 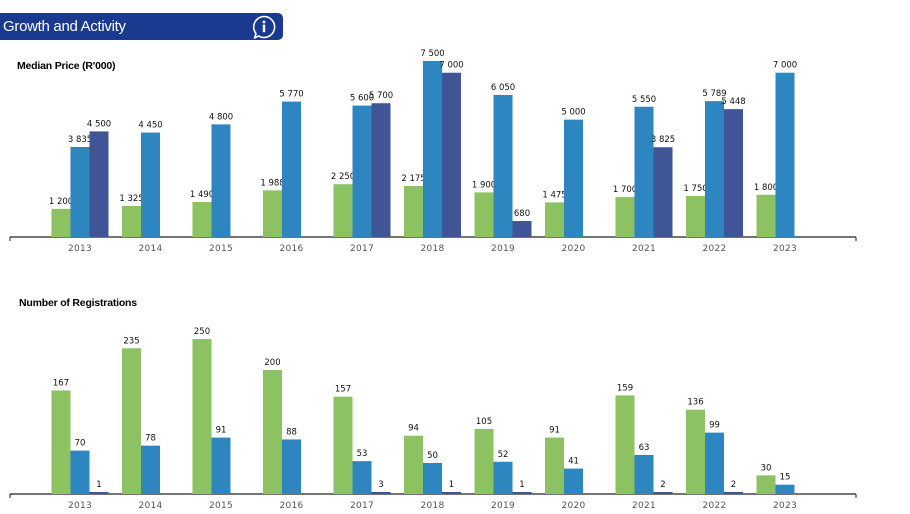 What do you see at coordinates (221, 249) in the screenshot?
I see `price-tick-label: 2015` at bounding box center [221, 249].